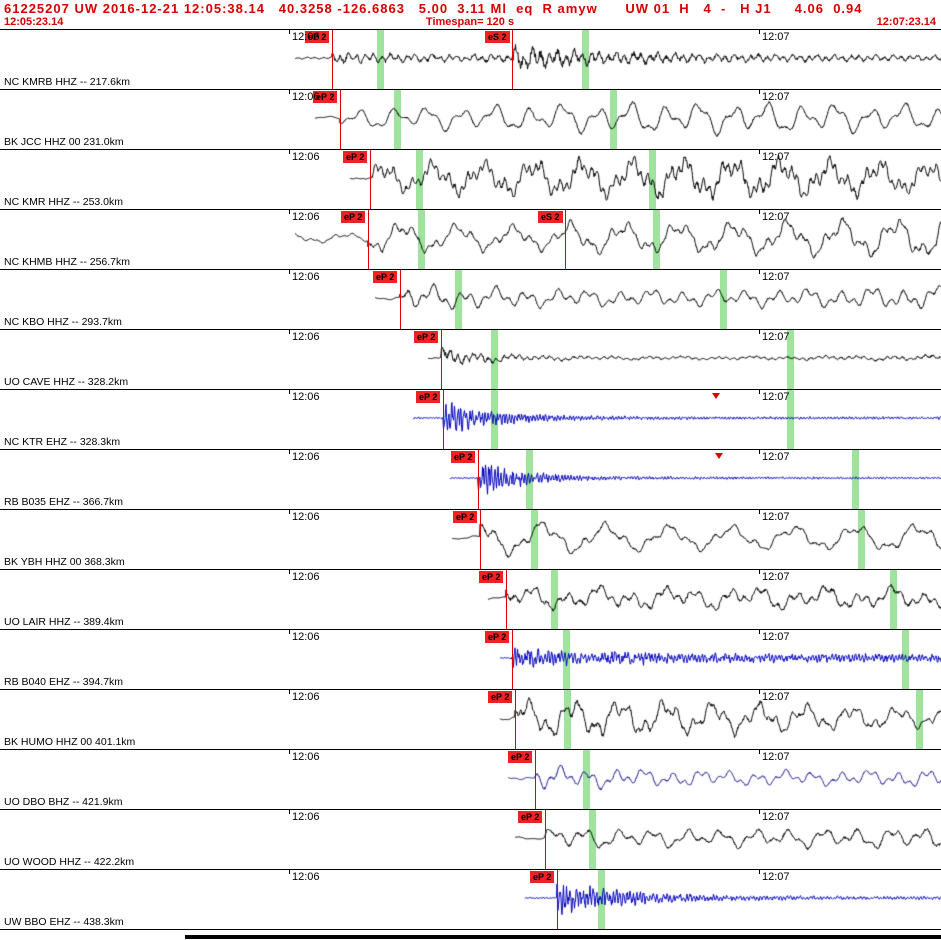 This screenshot has width=941, height=940. I want to click on trace-panel: 12:06 12:07 eP 2 UO WOOD HHZ -- 422.2km, so click(470, 840).